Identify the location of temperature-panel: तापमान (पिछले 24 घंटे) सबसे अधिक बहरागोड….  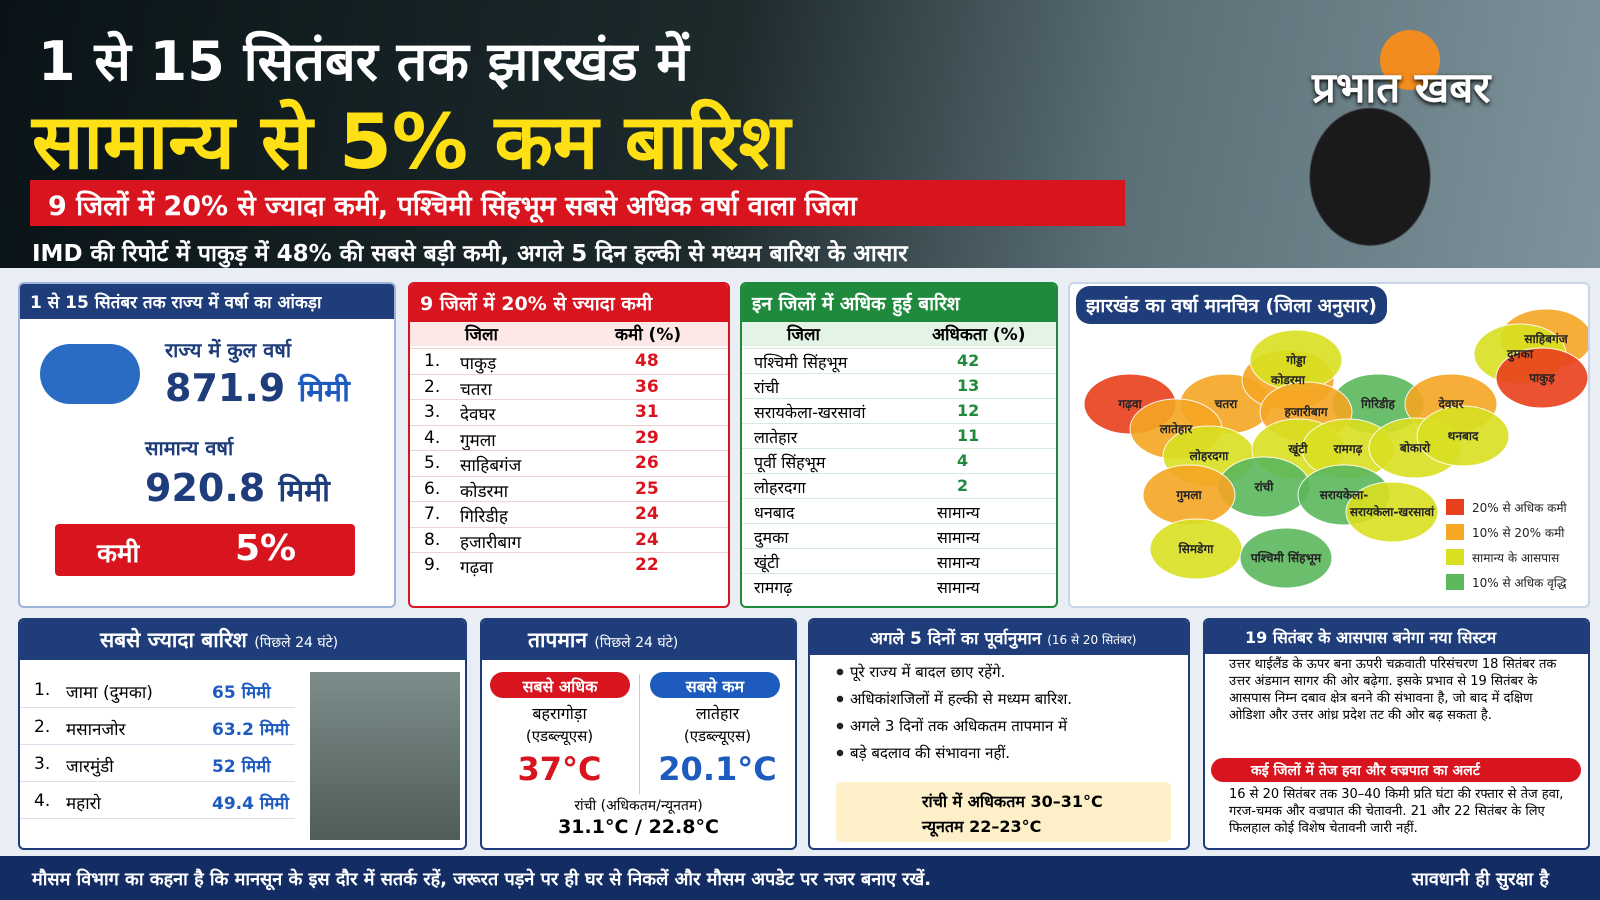
(638, 734).